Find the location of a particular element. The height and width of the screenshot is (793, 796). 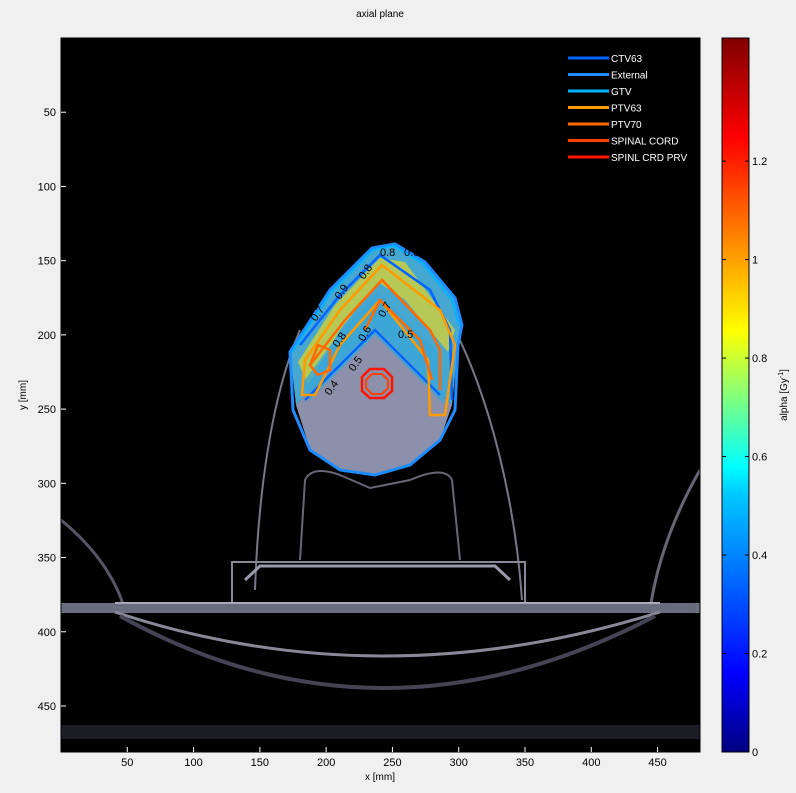

spinal-cord-prv-contour is located at coordinates (377, 383).